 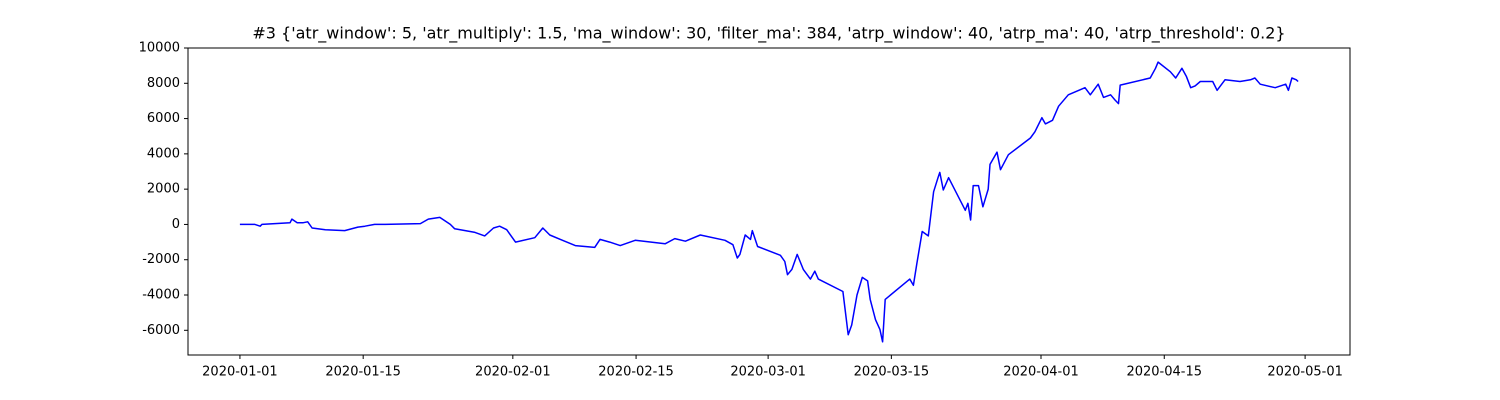 I want to click on x-tick-label: 2020-03-01, so click(x=768, y=372).